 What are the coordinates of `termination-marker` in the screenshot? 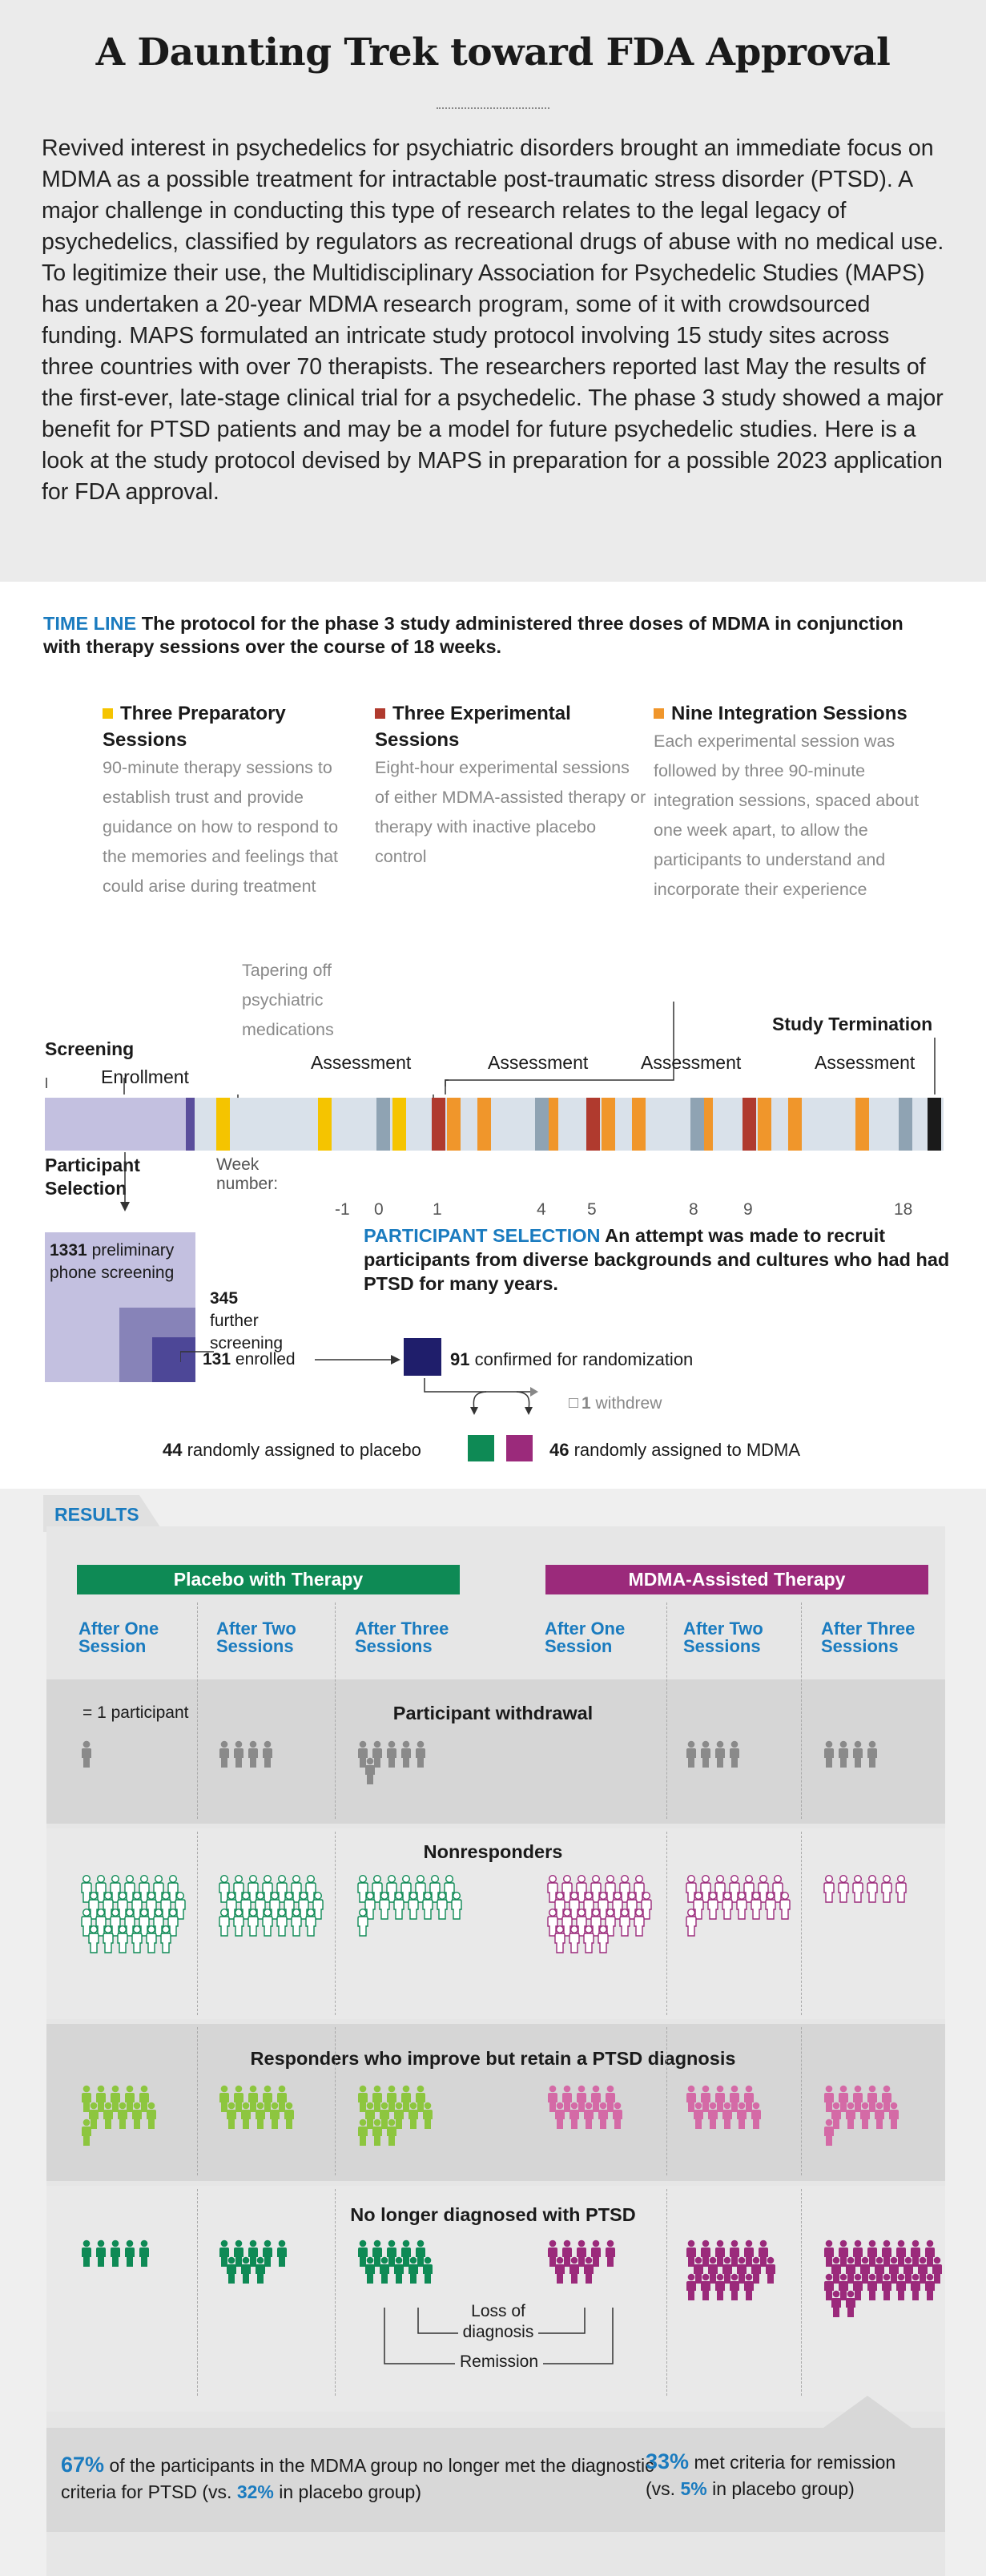 It's located at (935, 1124).